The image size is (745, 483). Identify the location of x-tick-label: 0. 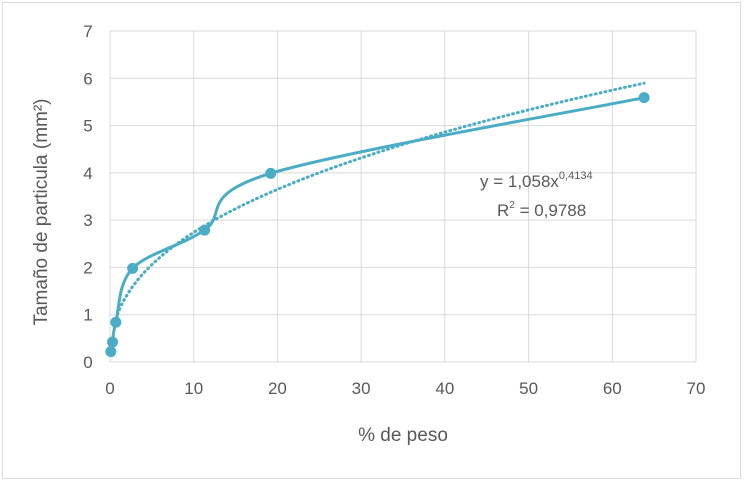
(109, 388).